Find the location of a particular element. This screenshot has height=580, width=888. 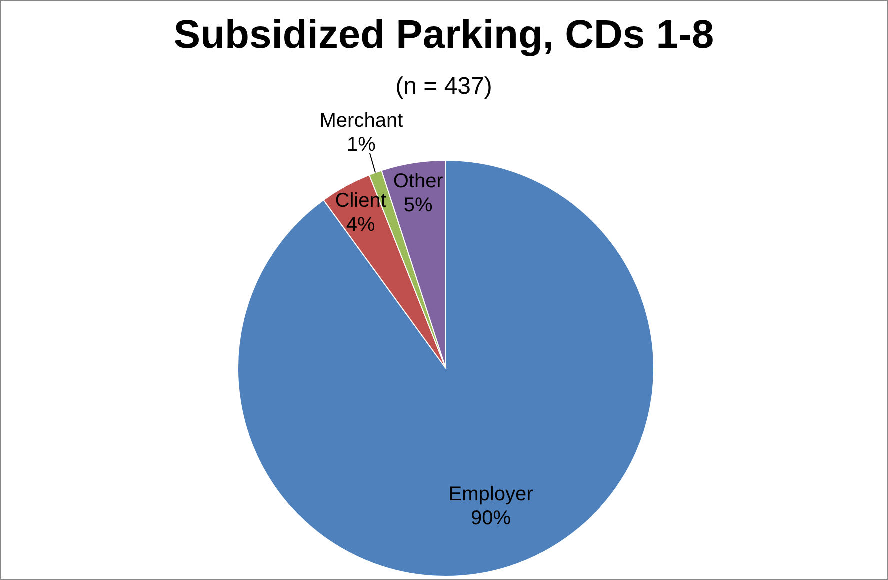

chart-title: Subsidized Parking, CDs 1-8 is located at coordinates (444, 35).